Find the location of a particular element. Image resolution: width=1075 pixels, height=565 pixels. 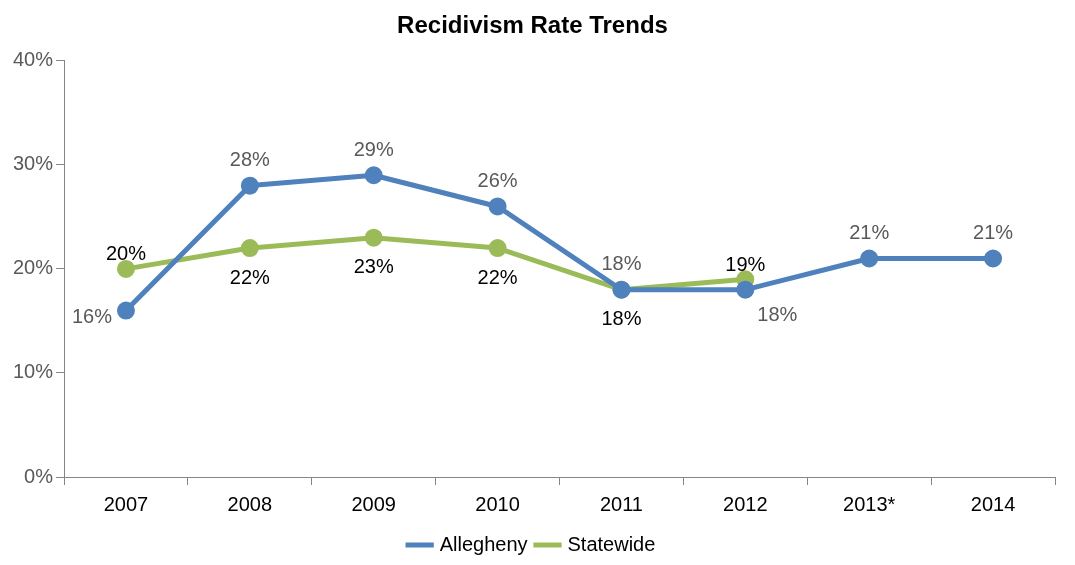

chart-title: Recidivism Rate Trends is located at coordinates (532, 25).